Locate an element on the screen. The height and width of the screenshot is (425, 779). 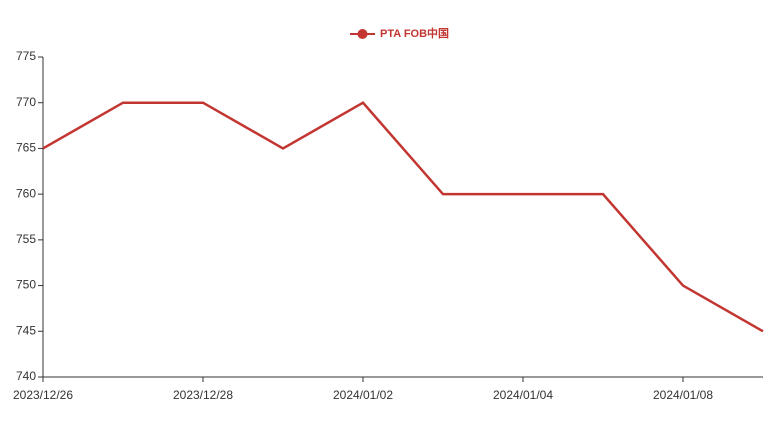
x-tick-label: 2023/12/28 is located at coordinates (203, 395).